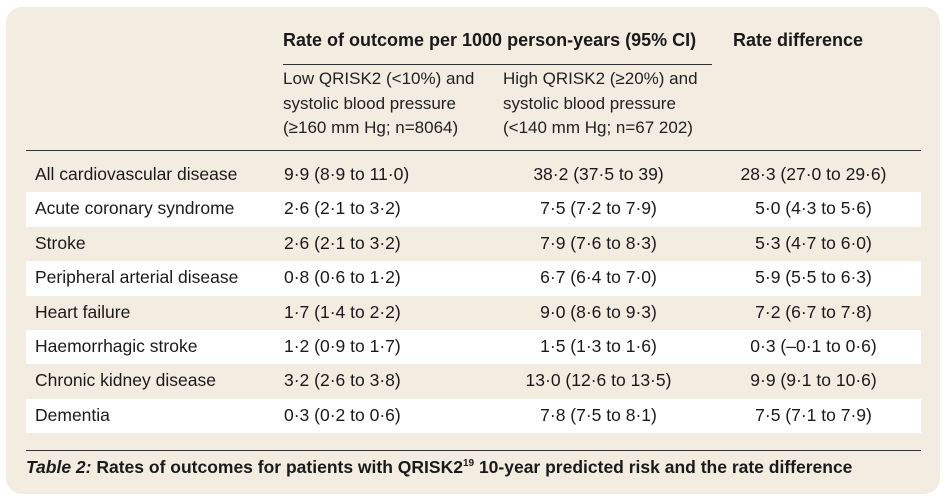  Describe the element at coordinates (813, 242) in the screenshot. I see `rate-difference: 5·3 (4·7 to 6·0)` at that location.